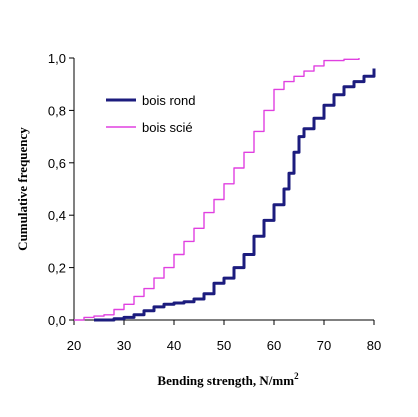  Describe the element at coordinates (174, 345) in the screenshot. I see `x-tick-label: 40` at that location.